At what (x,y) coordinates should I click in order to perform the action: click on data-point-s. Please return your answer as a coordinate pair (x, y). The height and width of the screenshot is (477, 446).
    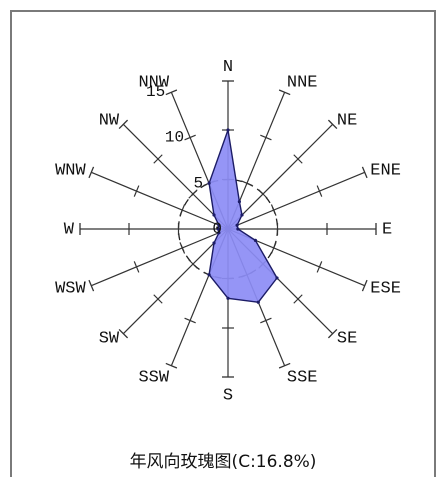
    Looking at the image, I should click on (228, 298).